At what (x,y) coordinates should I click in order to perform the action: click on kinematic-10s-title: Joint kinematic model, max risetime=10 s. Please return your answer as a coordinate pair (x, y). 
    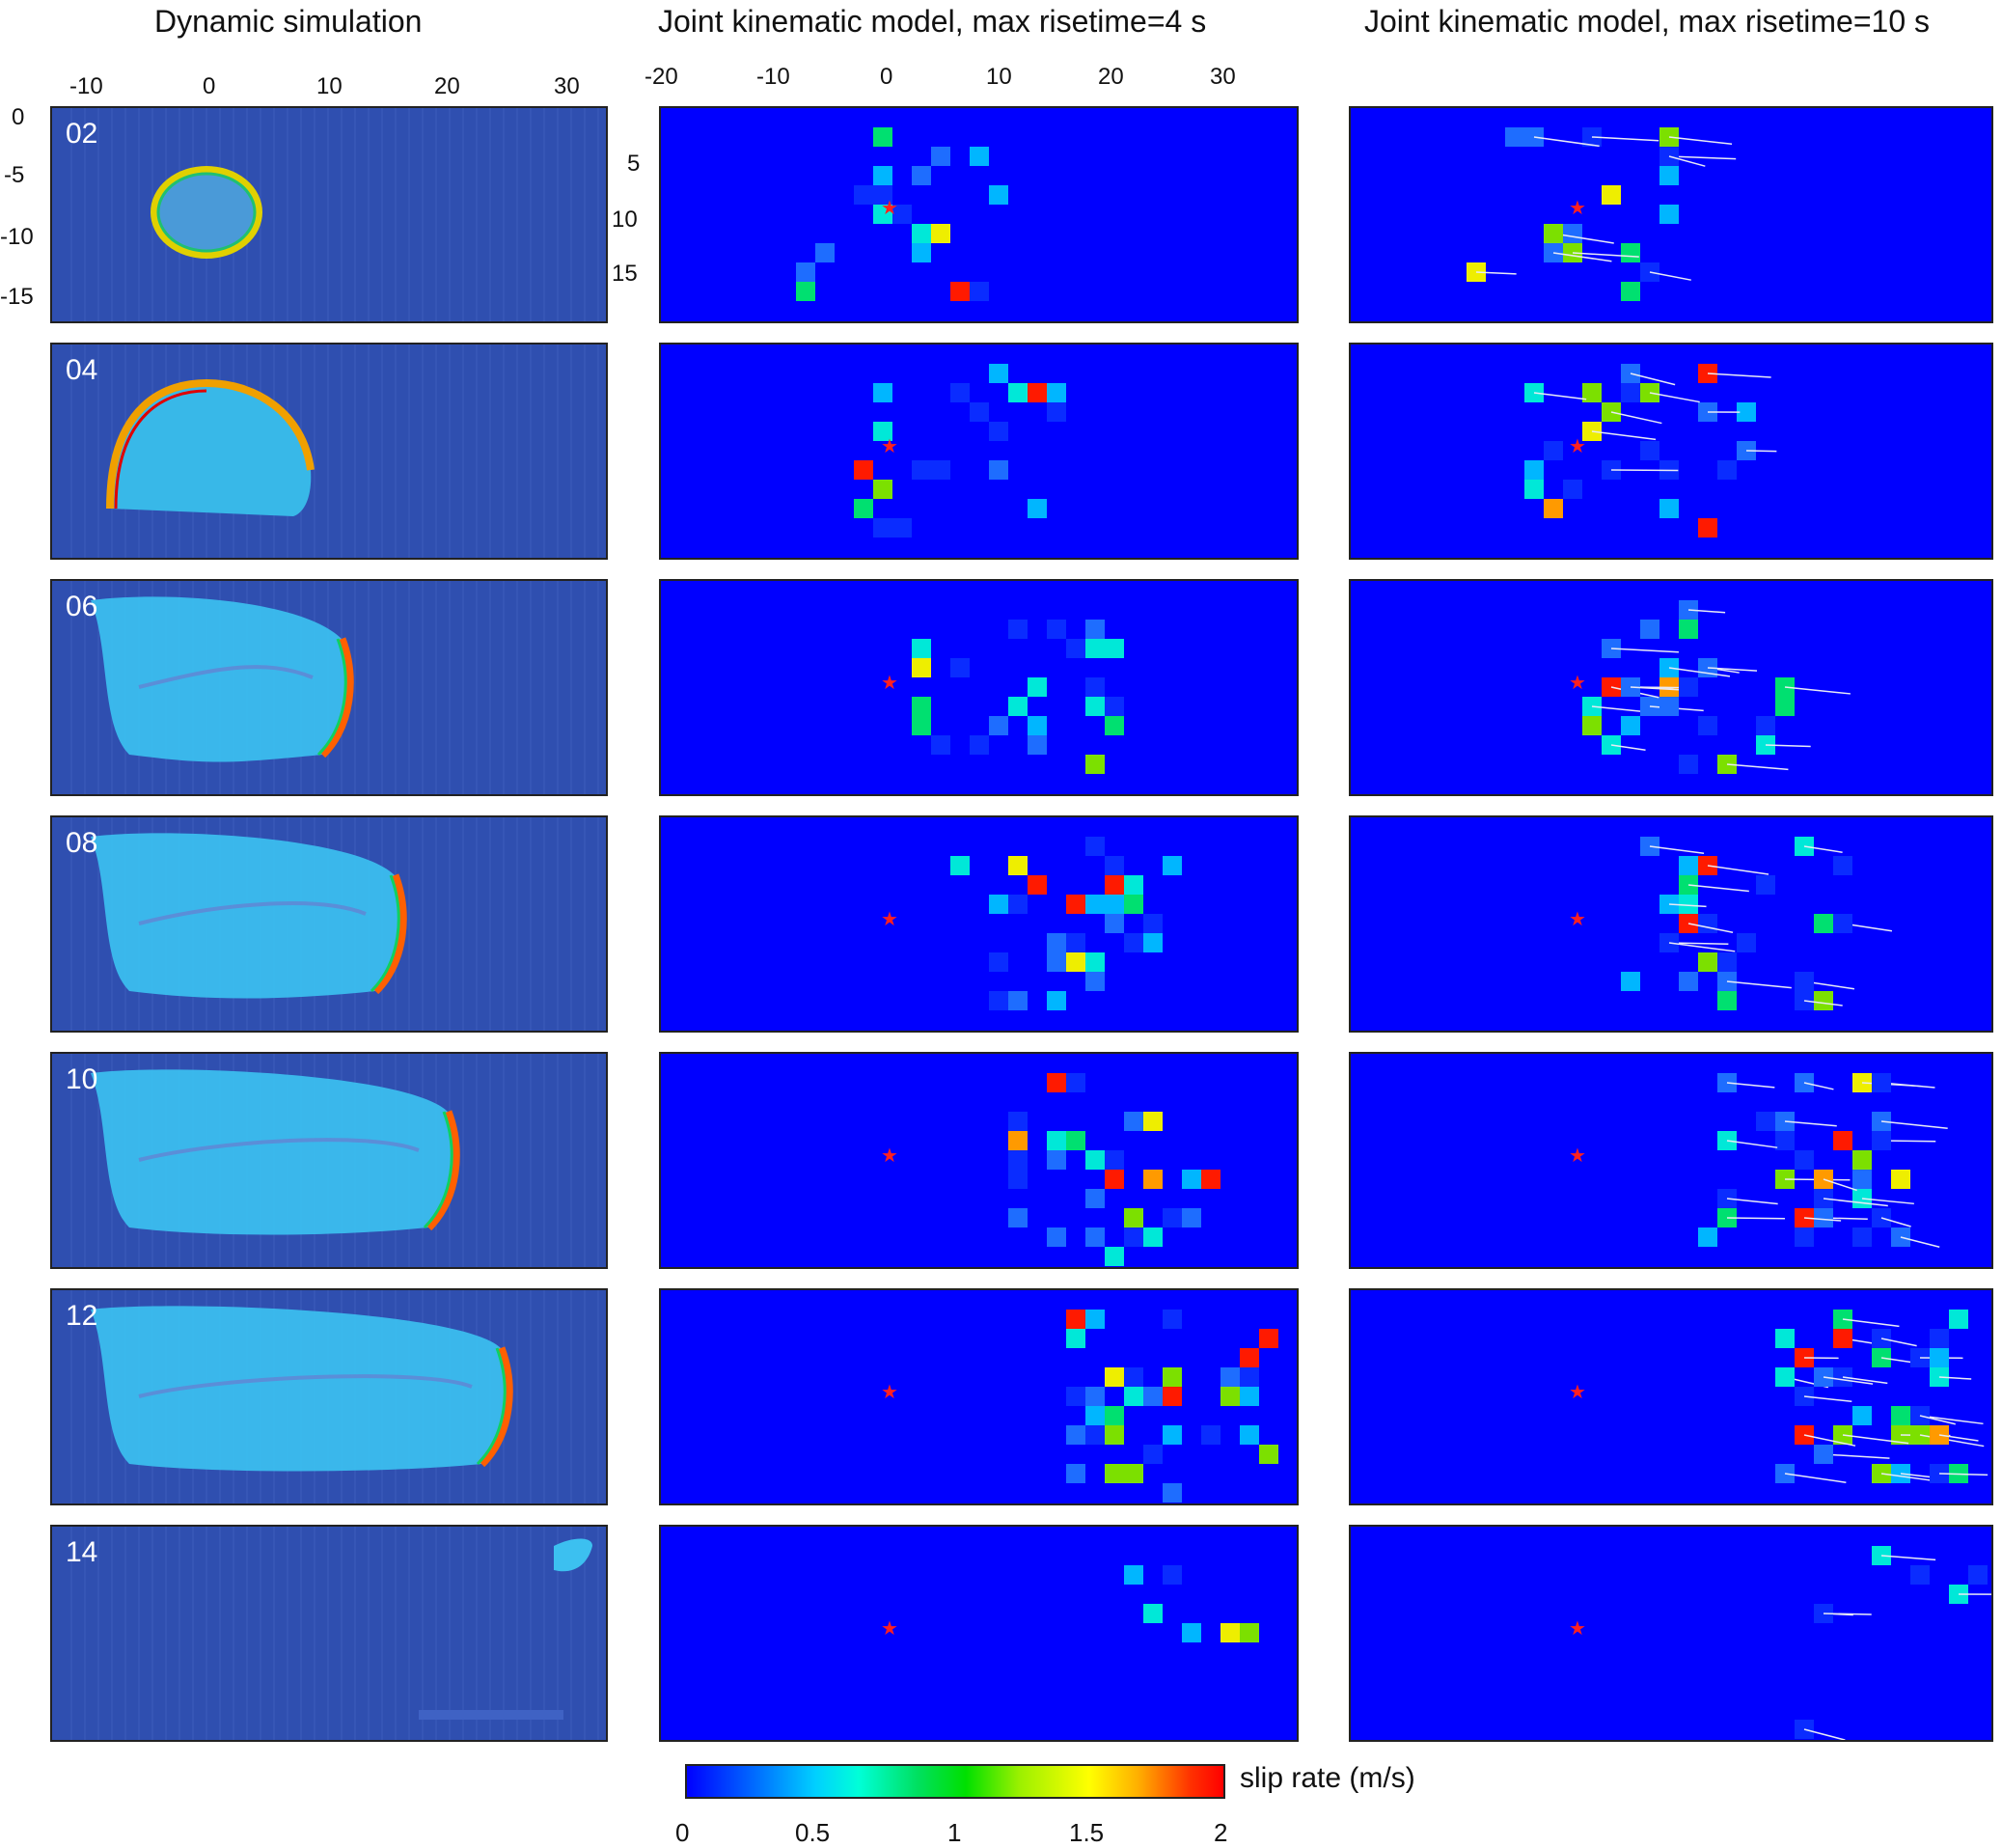
    Looking at the image, I should click on (1647, 22).